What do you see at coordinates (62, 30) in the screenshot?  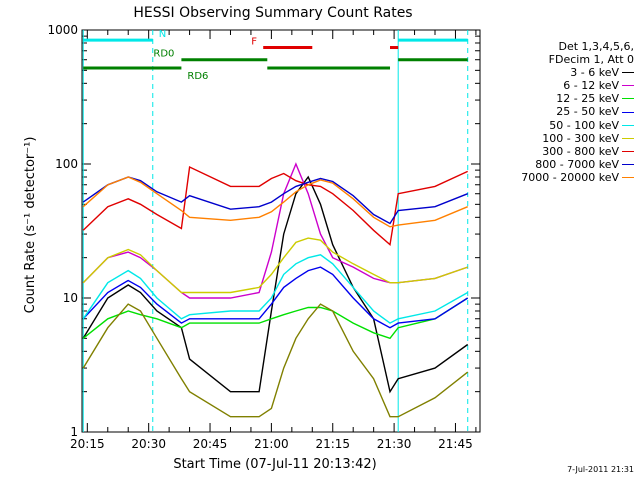 I see `y-tick-label: 1000` at bounding box center [62, 30].